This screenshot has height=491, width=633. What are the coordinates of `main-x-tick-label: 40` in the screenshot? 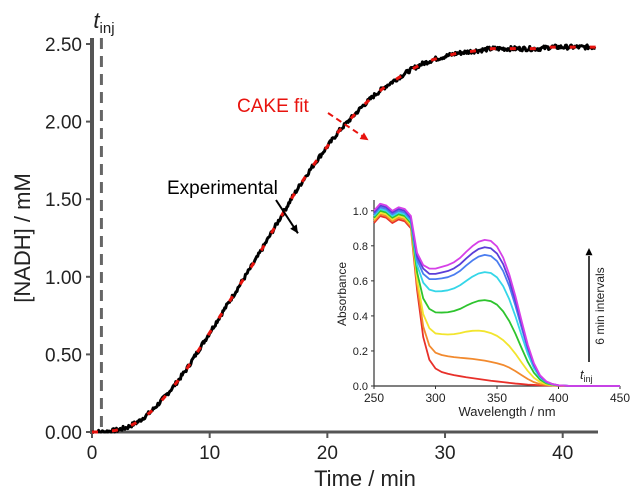 It's located at (562, 453).